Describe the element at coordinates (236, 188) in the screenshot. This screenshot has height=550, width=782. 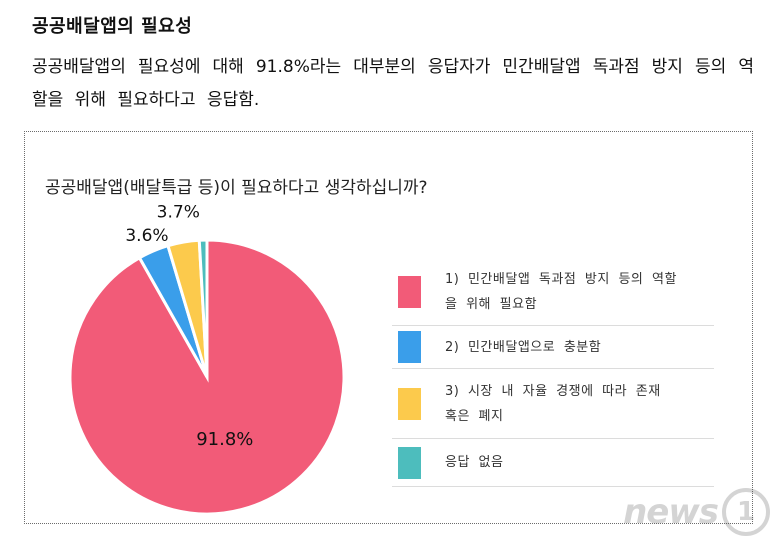
I see `chart-title: 공공배달앱(배달특급 등)이 필요하다고 생각하십니까?` at that location.